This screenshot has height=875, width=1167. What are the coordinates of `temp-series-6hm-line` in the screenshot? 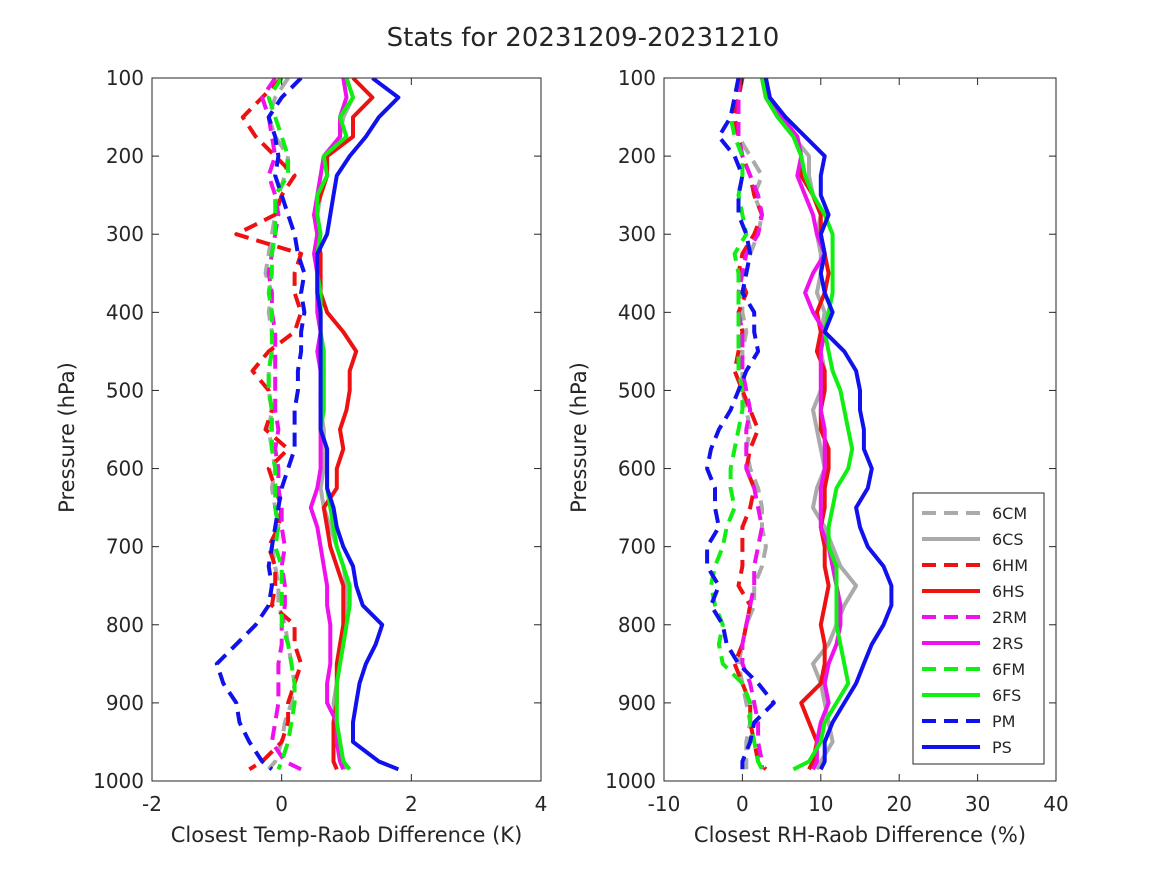 It's located at (269, 425).